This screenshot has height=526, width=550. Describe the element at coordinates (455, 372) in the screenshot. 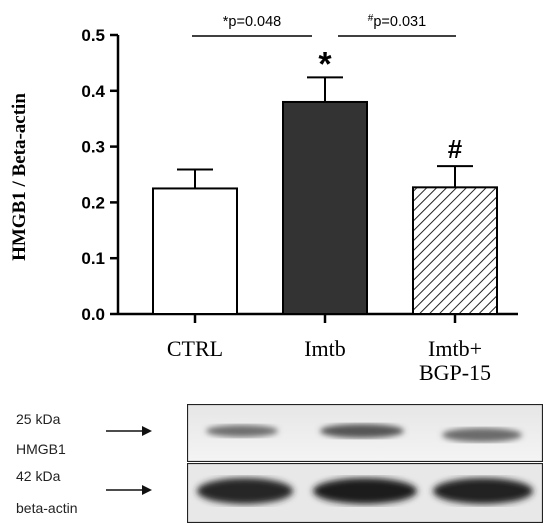

I see `x-tick-label-line2: BGP-15` at that location.